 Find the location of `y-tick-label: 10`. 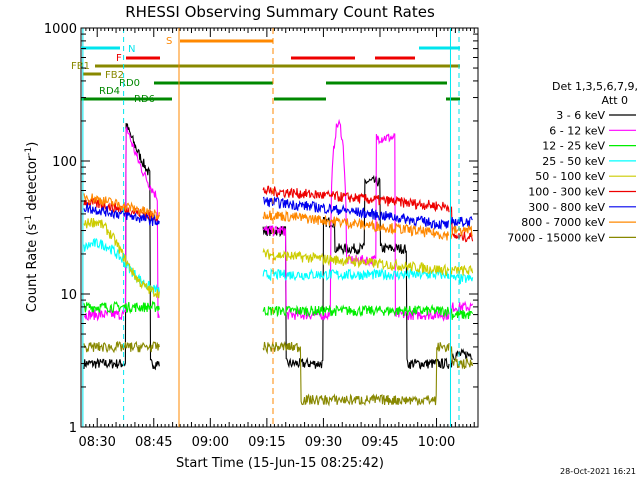

y-tick-label: 10 is located at coordinates (68, 295).